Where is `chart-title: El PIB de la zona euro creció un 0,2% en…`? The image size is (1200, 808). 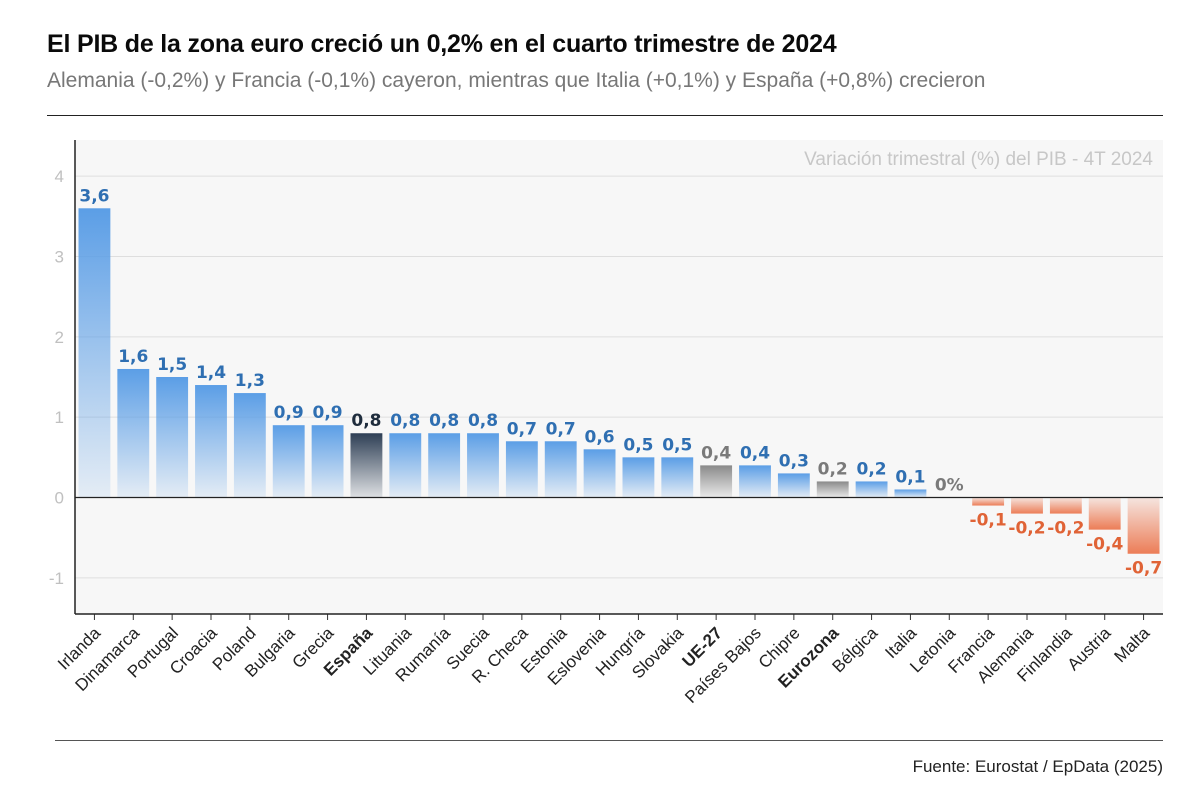
chart-title: El PIB de la zona euro creció un 0,2% en… is located at coordinates (442, 44).